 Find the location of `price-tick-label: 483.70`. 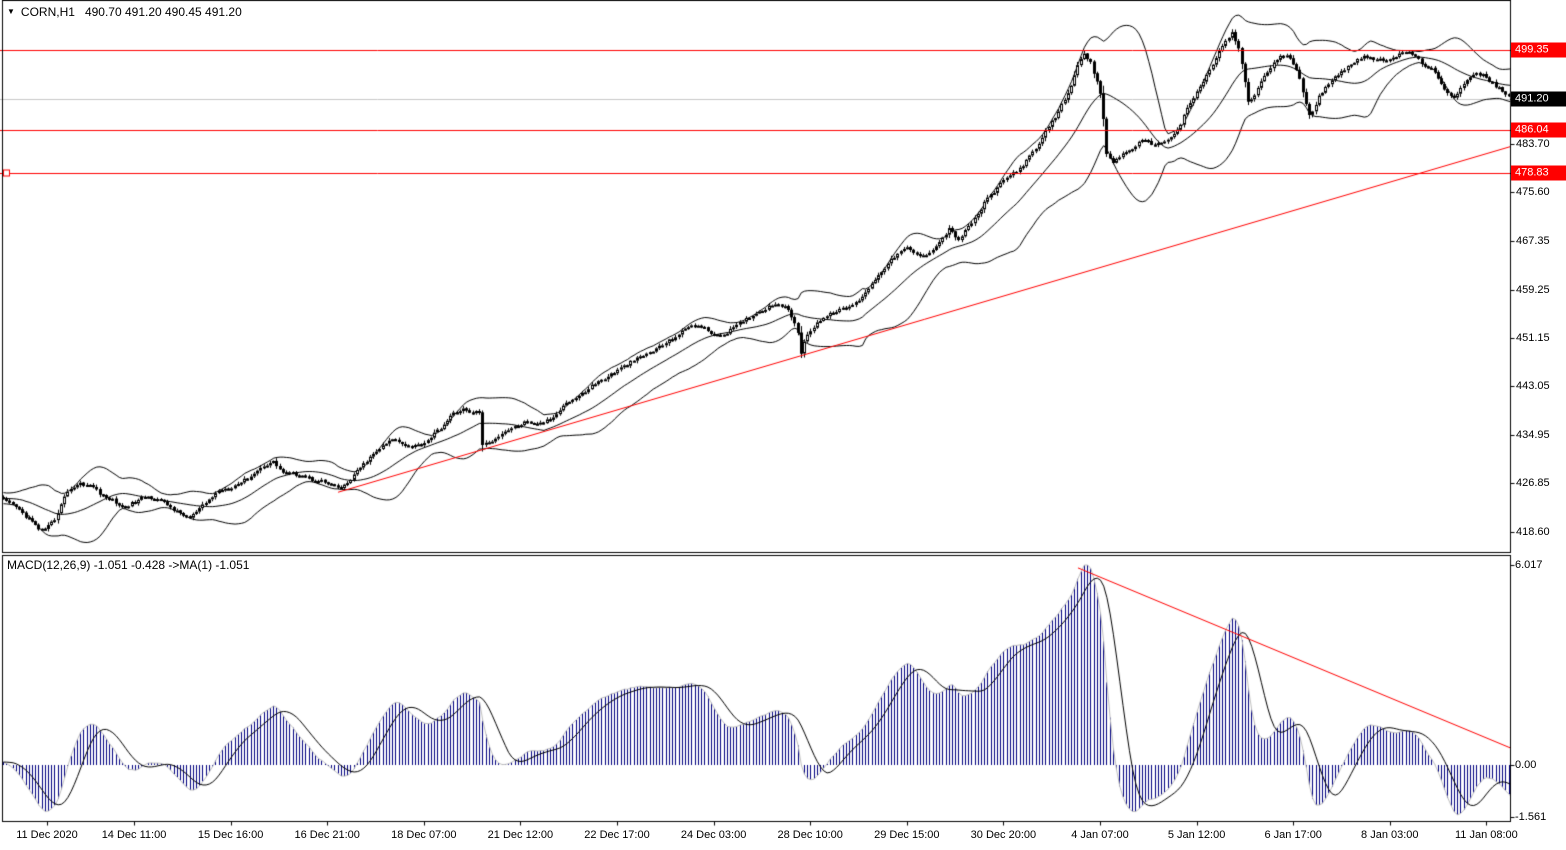

price-tick-label: 483.70 is located at coordinates (1533, 143).